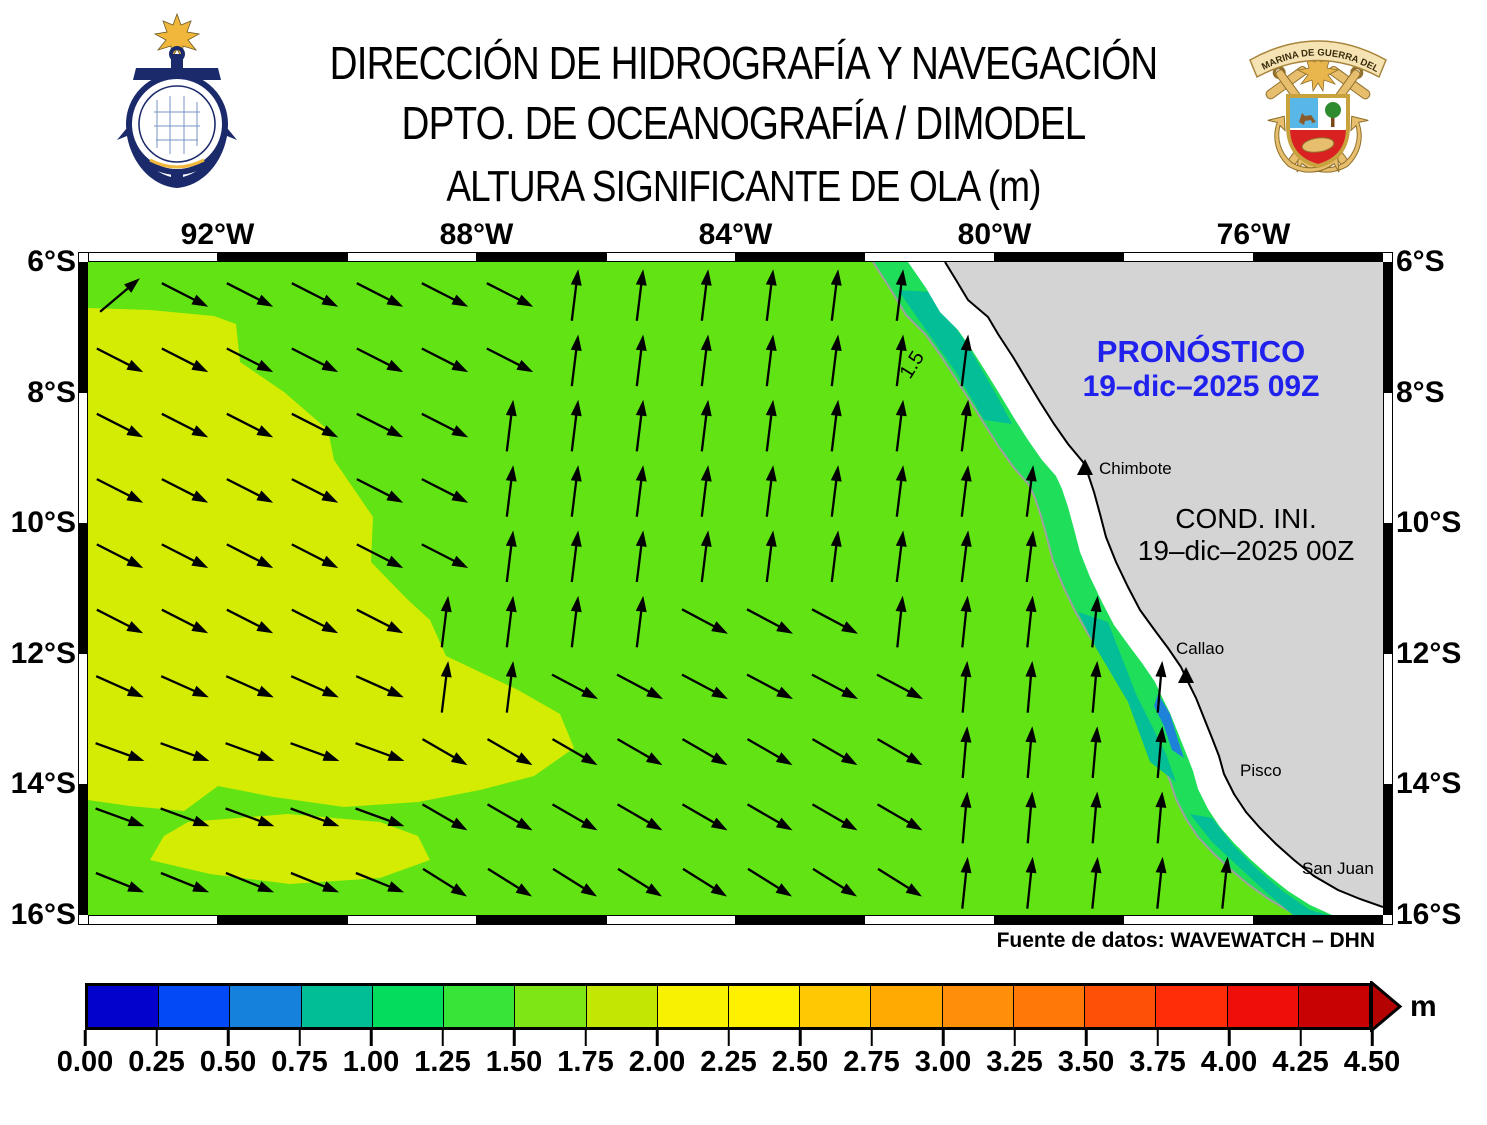  I want to click on cornucopia-icon, so click(1318, 145).